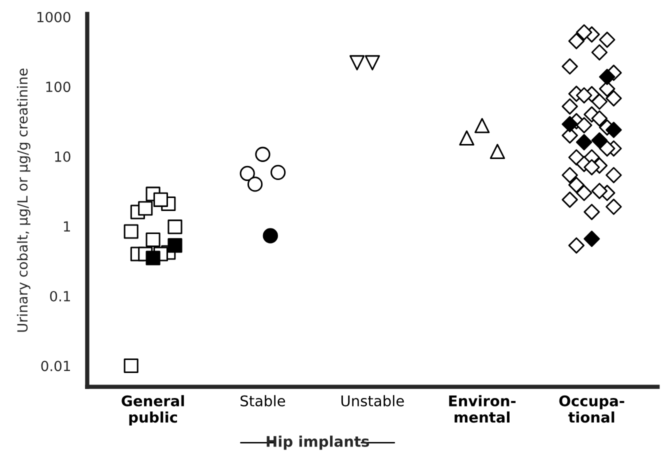 The height and width of the screenshot is (466, 671). I want to click on y-tick-label: 0.01, so click(55, 366).